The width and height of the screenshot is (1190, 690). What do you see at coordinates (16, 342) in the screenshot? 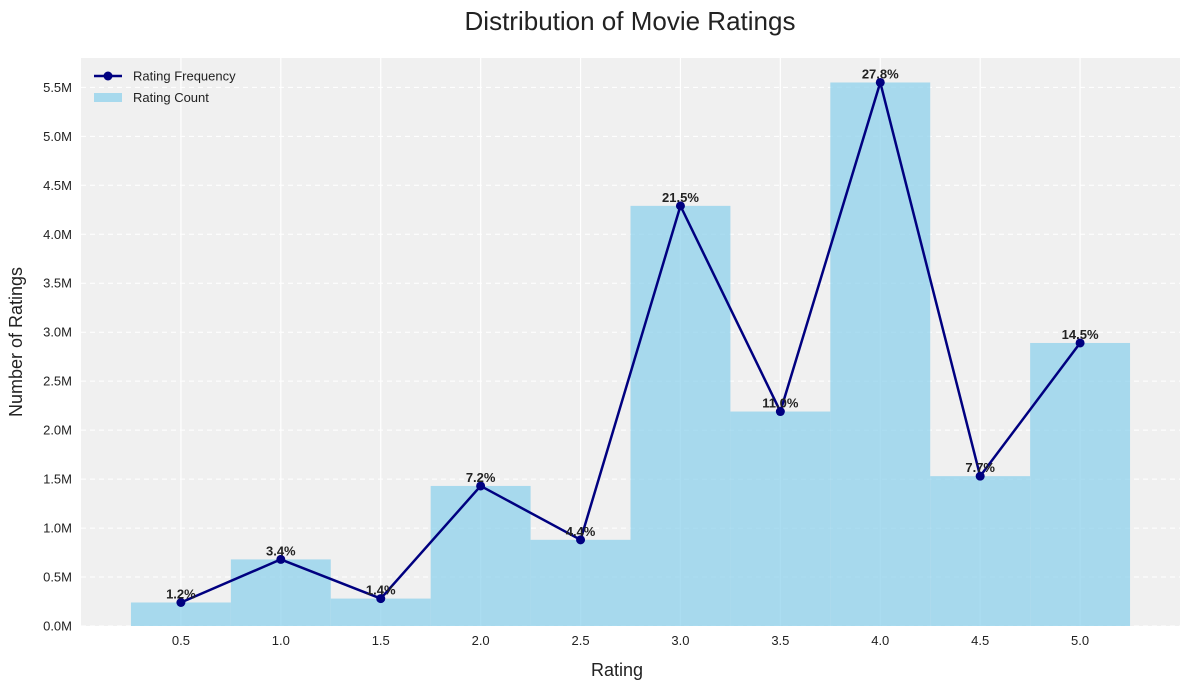
I see `y-axis-label: Number of Ratings` at bounding box center [16, 342].